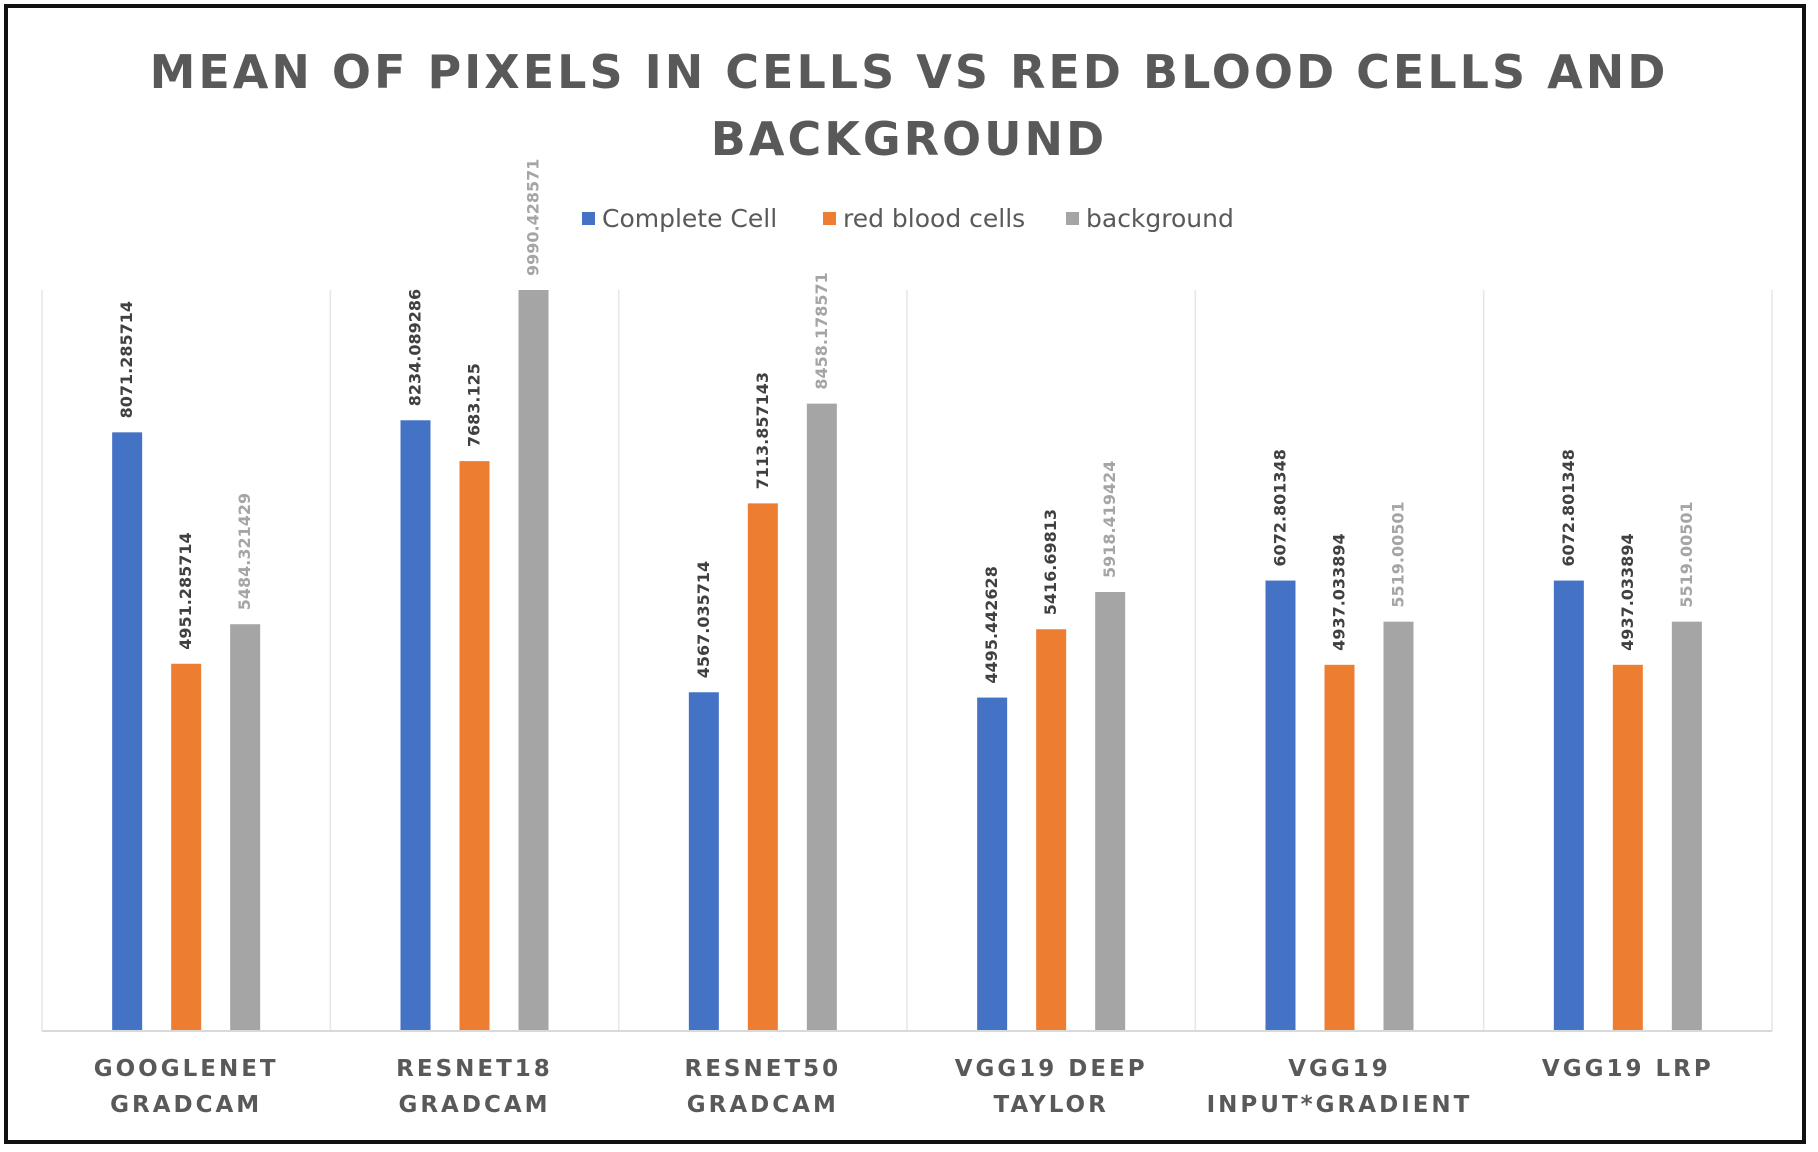  Describe the element at coordinates (244, 551) in the screenshot. I see `data-label-0-2: 5484.321429` at that location.